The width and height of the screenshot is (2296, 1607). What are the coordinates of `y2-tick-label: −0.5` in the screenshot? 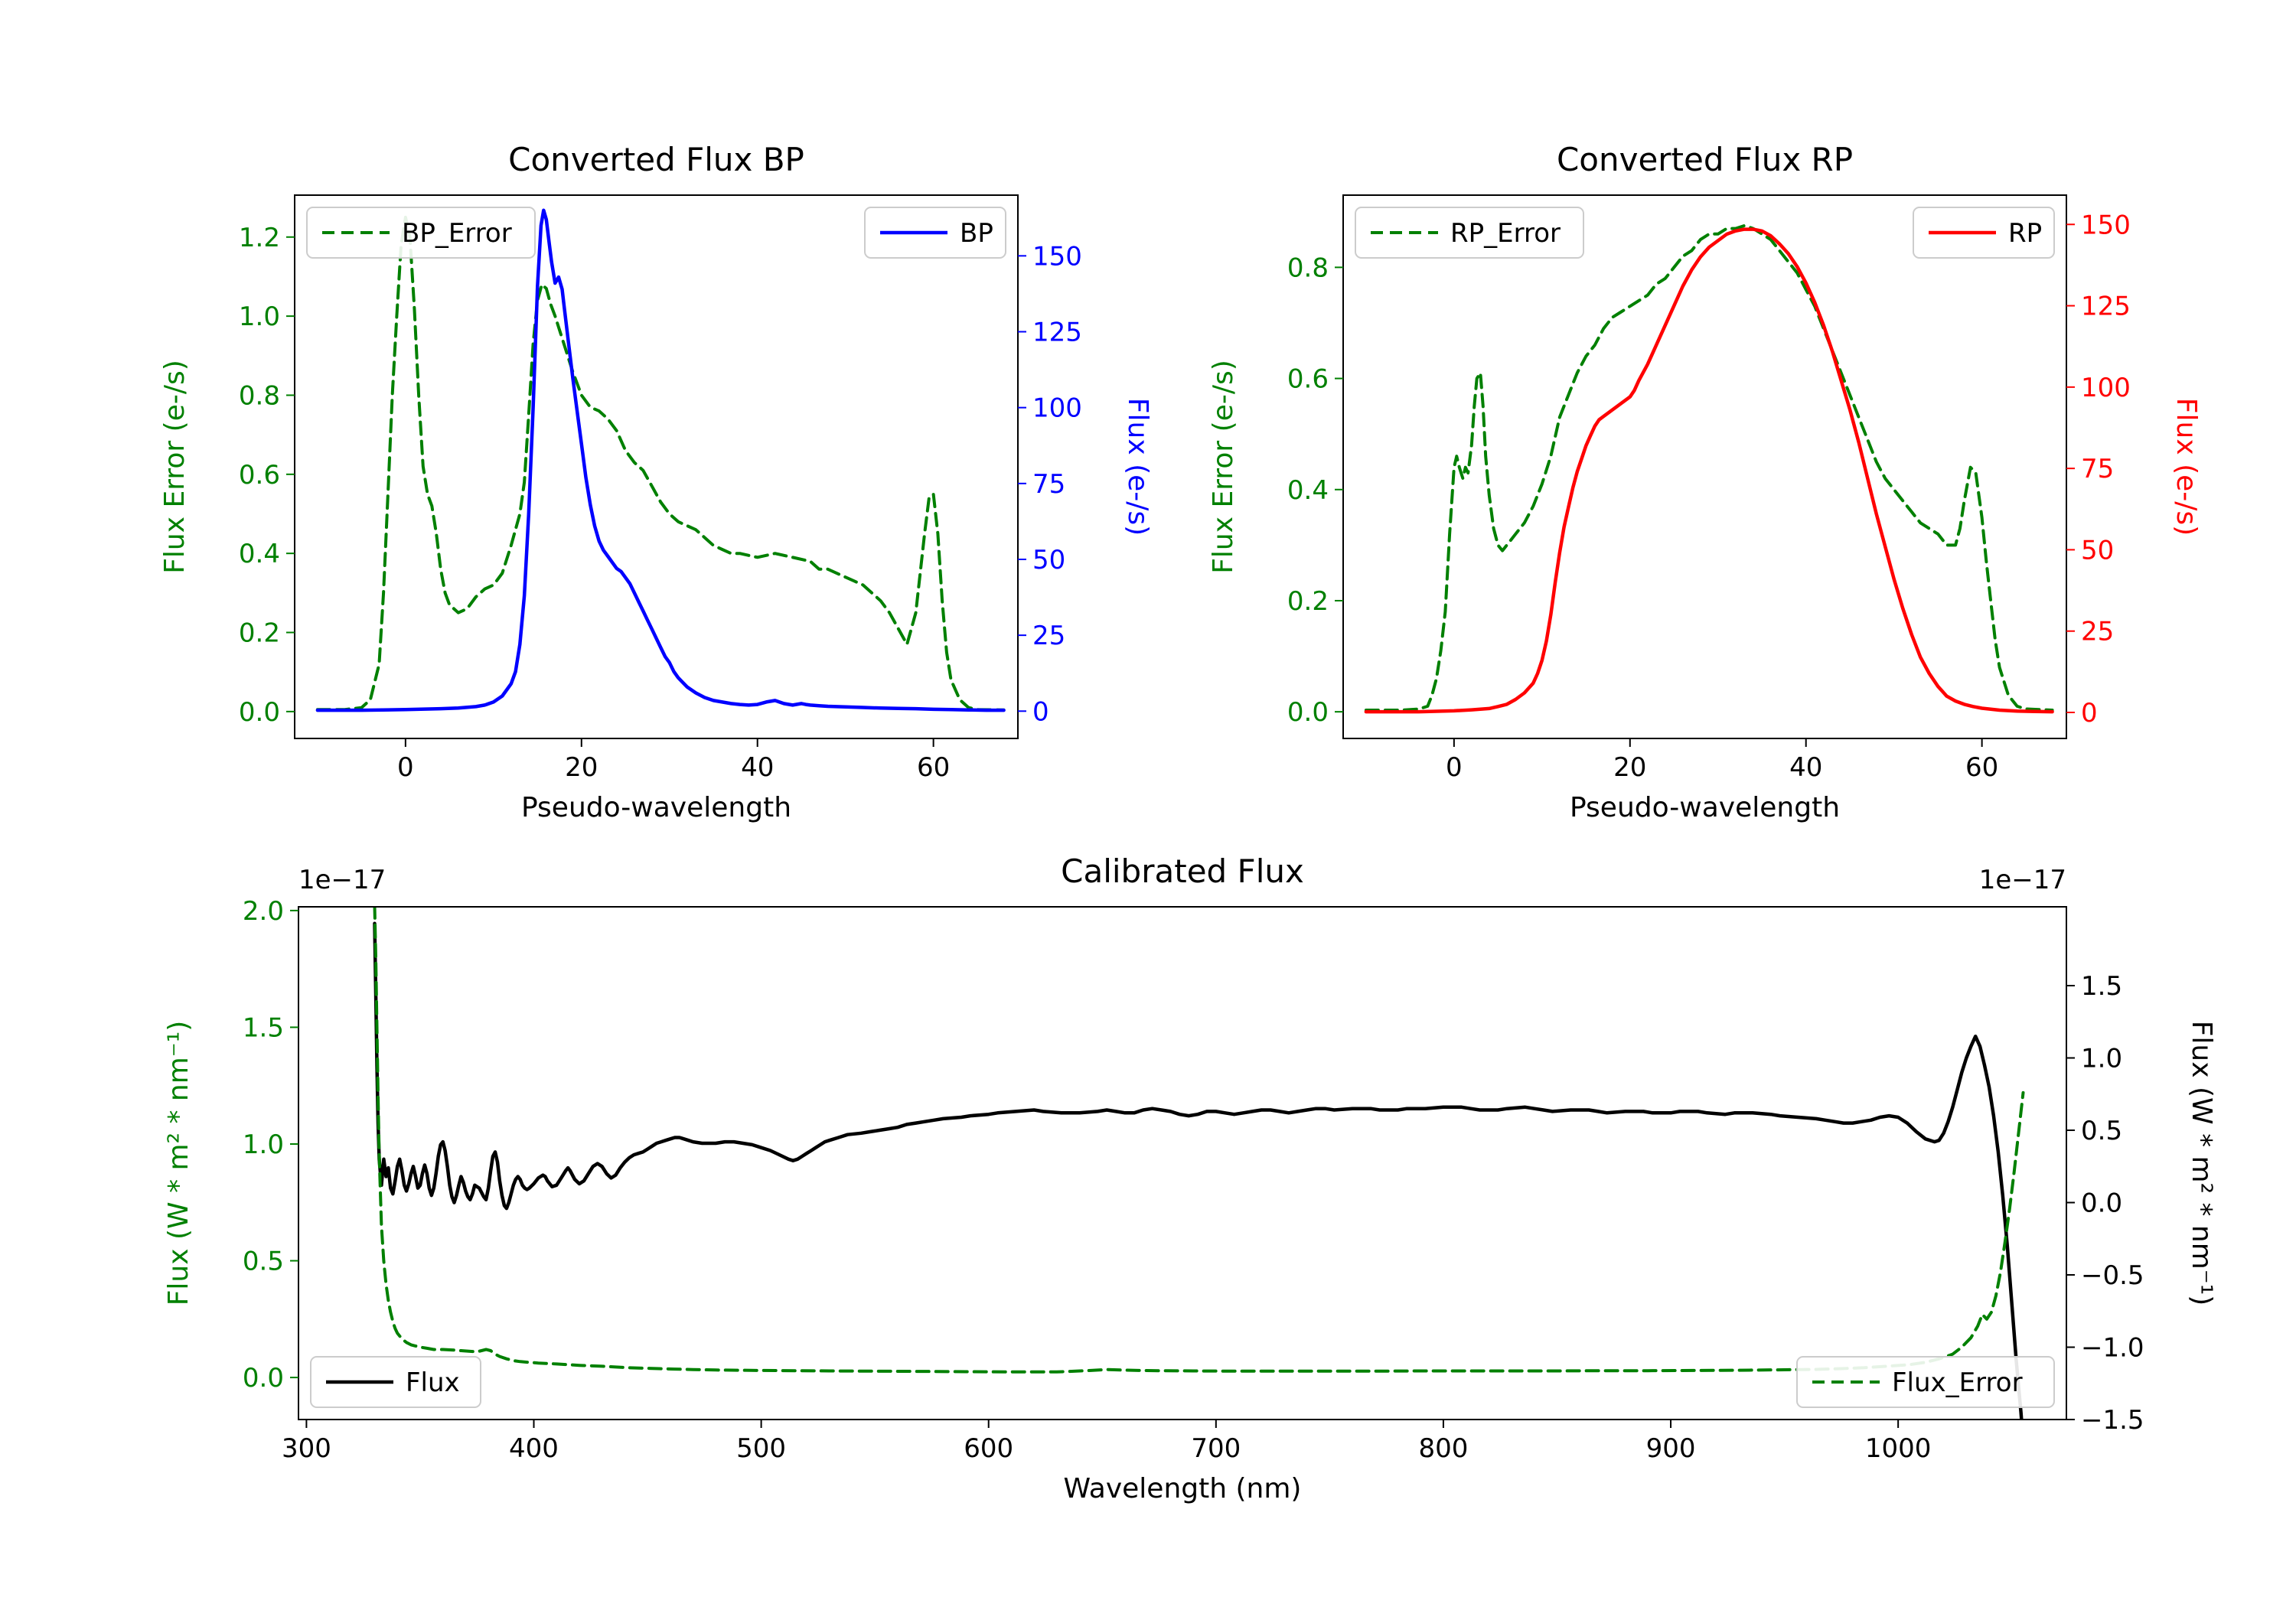 It's located at (2112, 1276).